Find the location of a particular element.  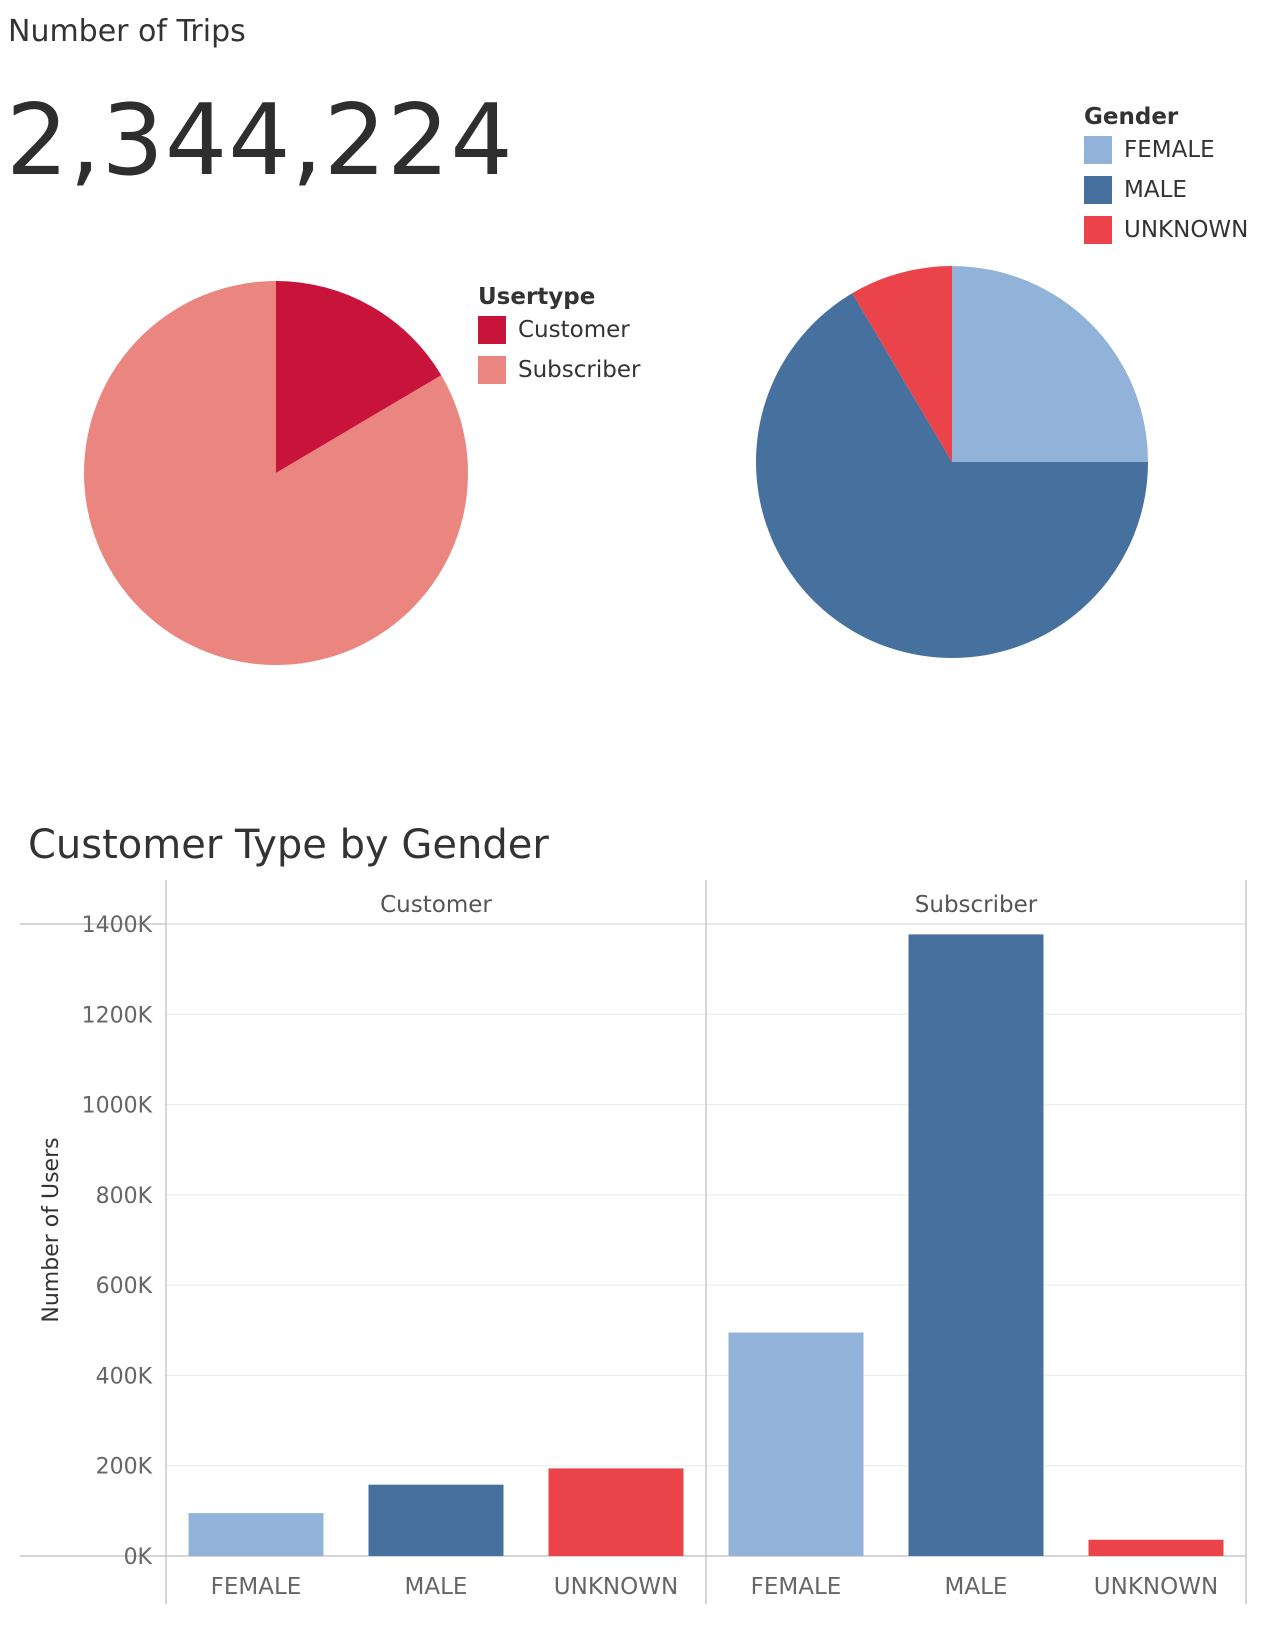

usertype-pie-chart is located at coordinates (275, 473).